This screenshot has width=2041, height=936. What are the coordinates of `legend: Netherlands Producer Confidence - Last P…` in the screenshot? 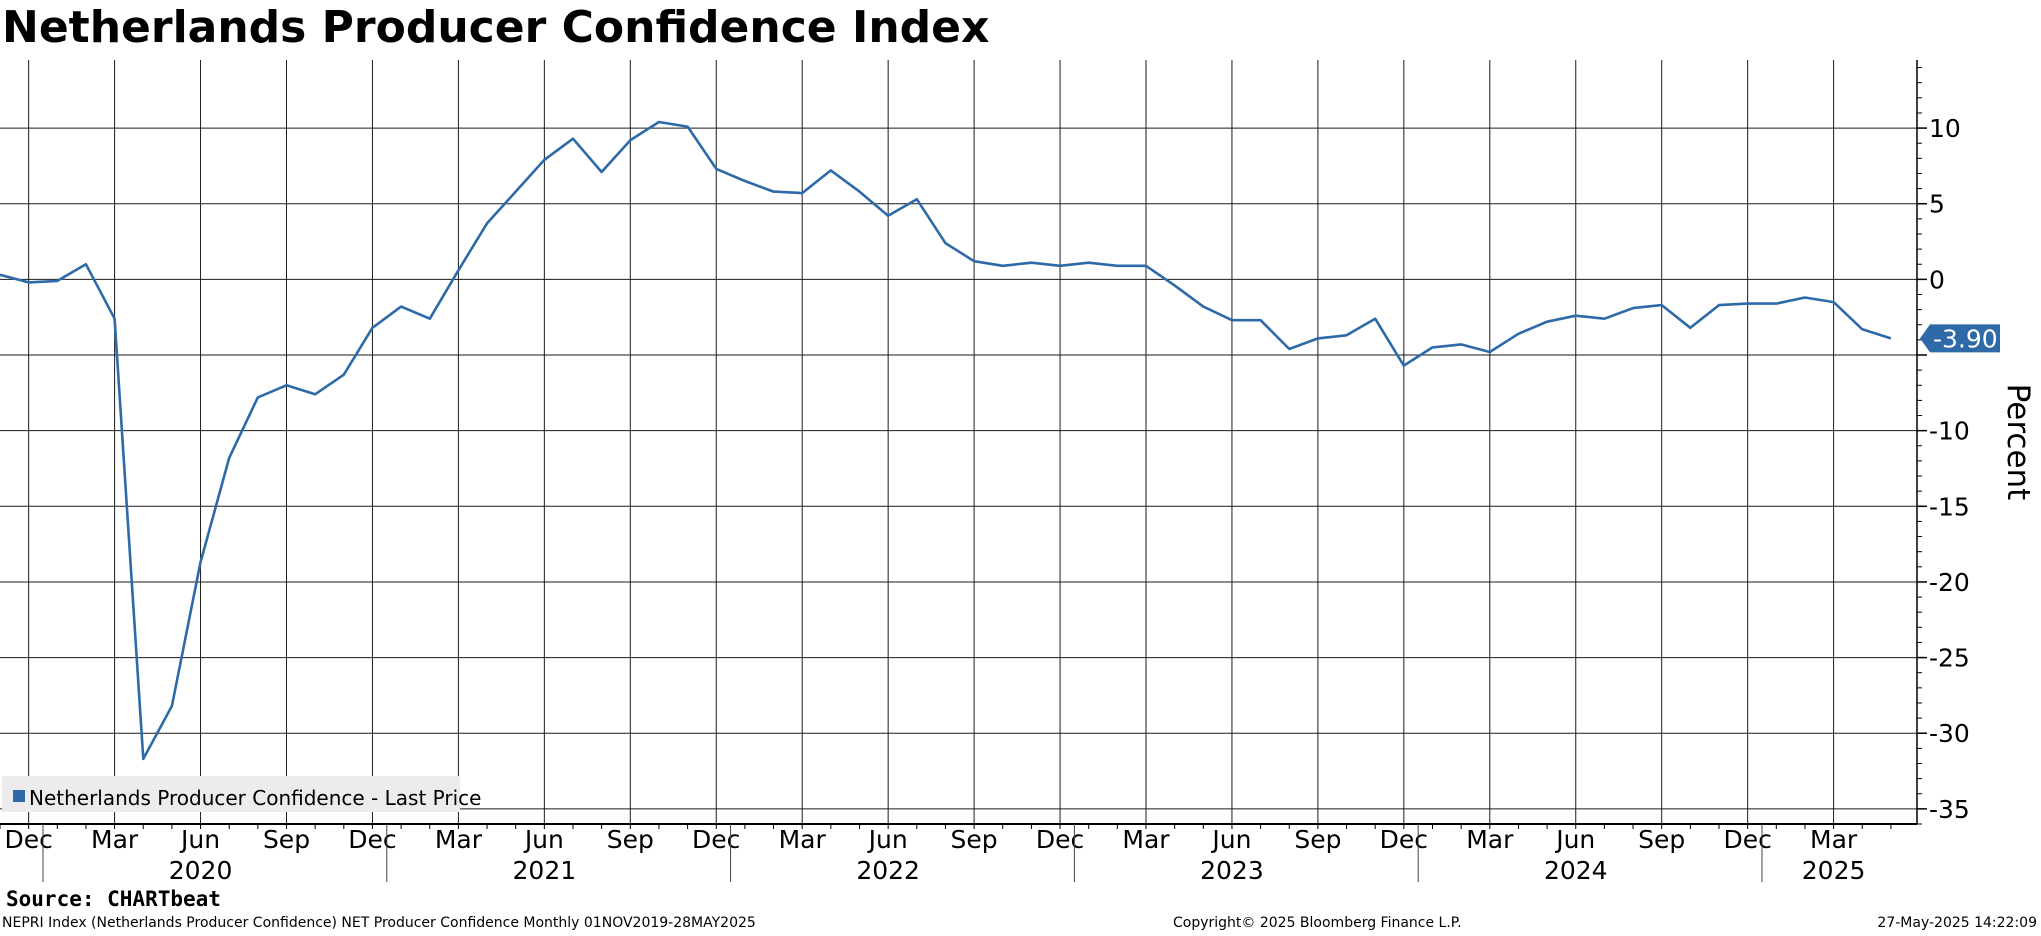 It's located at (241, 794).